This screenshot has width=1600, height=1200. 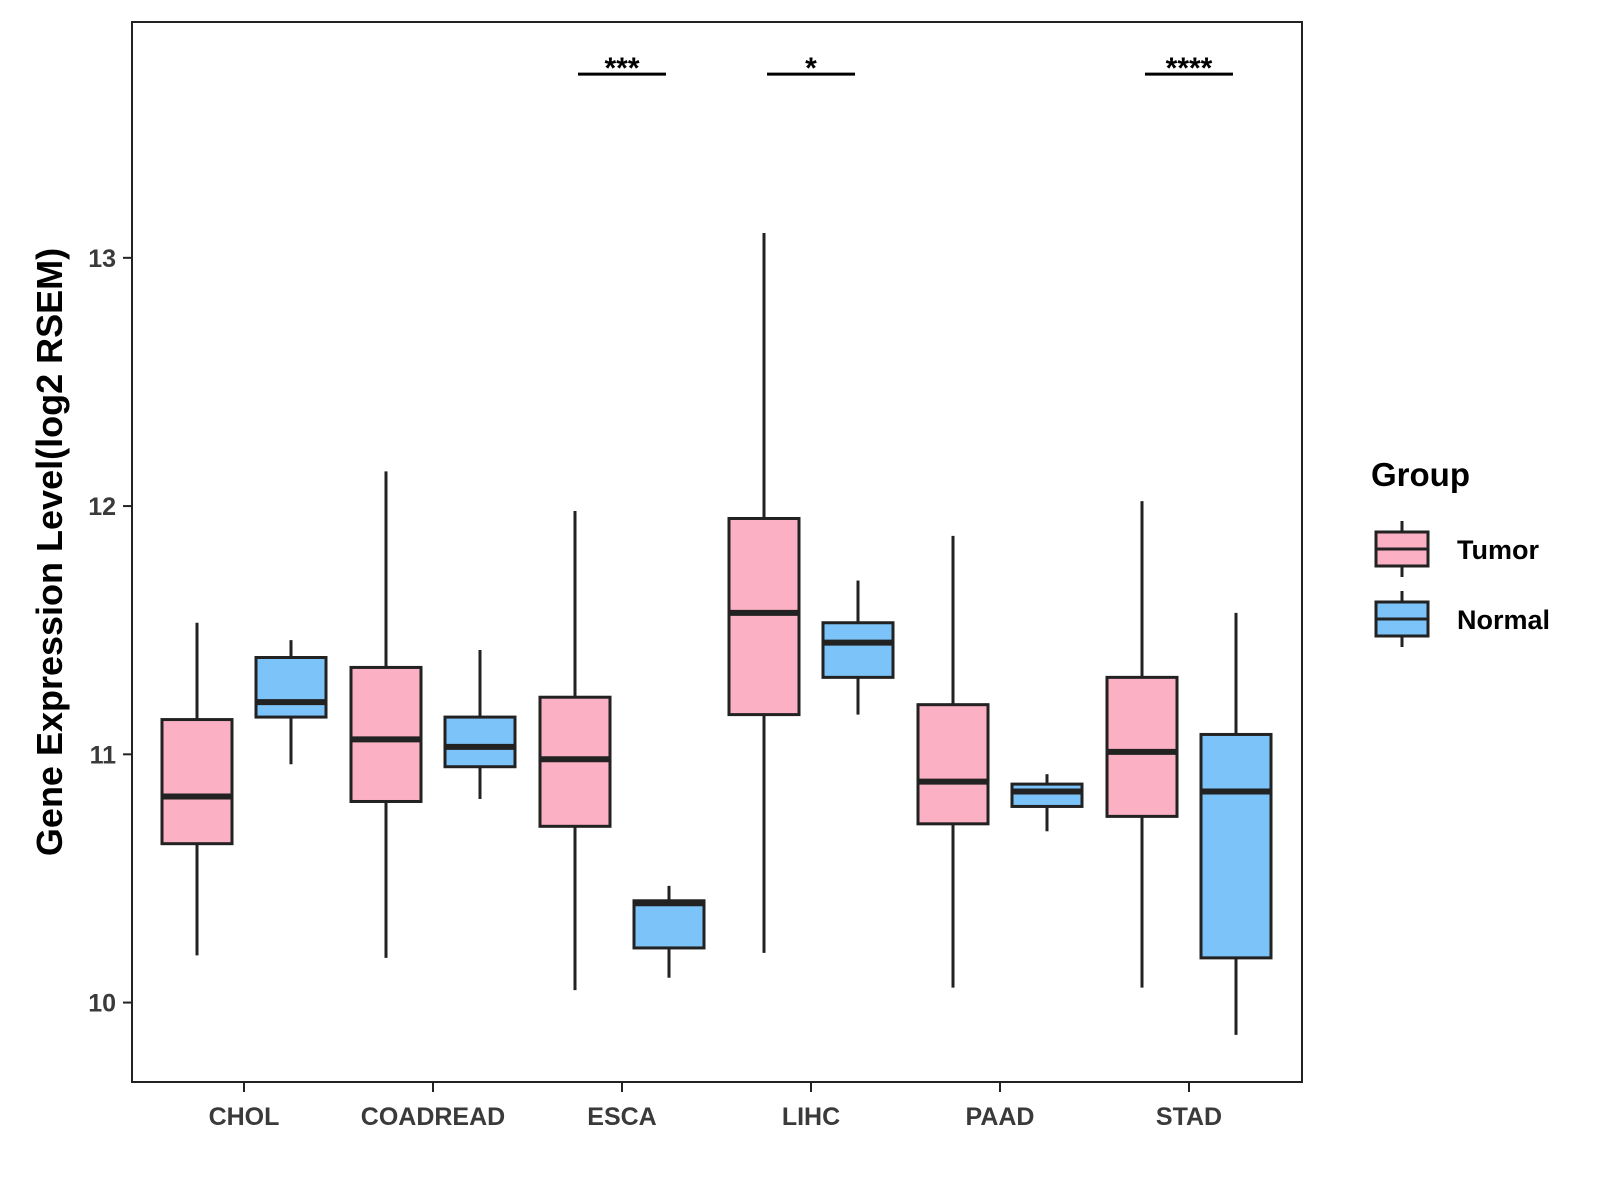 I want to click on box-tumor-stad, so click(x=1142, y=744).